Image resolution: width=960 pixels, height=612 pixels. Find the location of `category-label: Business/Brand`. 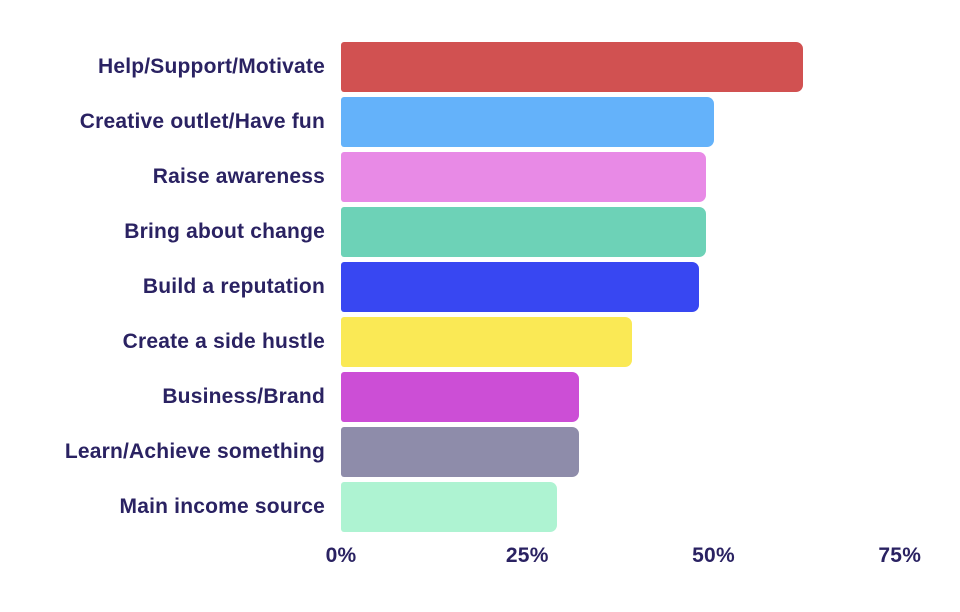

category-label: Business/Brand is located at coordinates (243, 396).